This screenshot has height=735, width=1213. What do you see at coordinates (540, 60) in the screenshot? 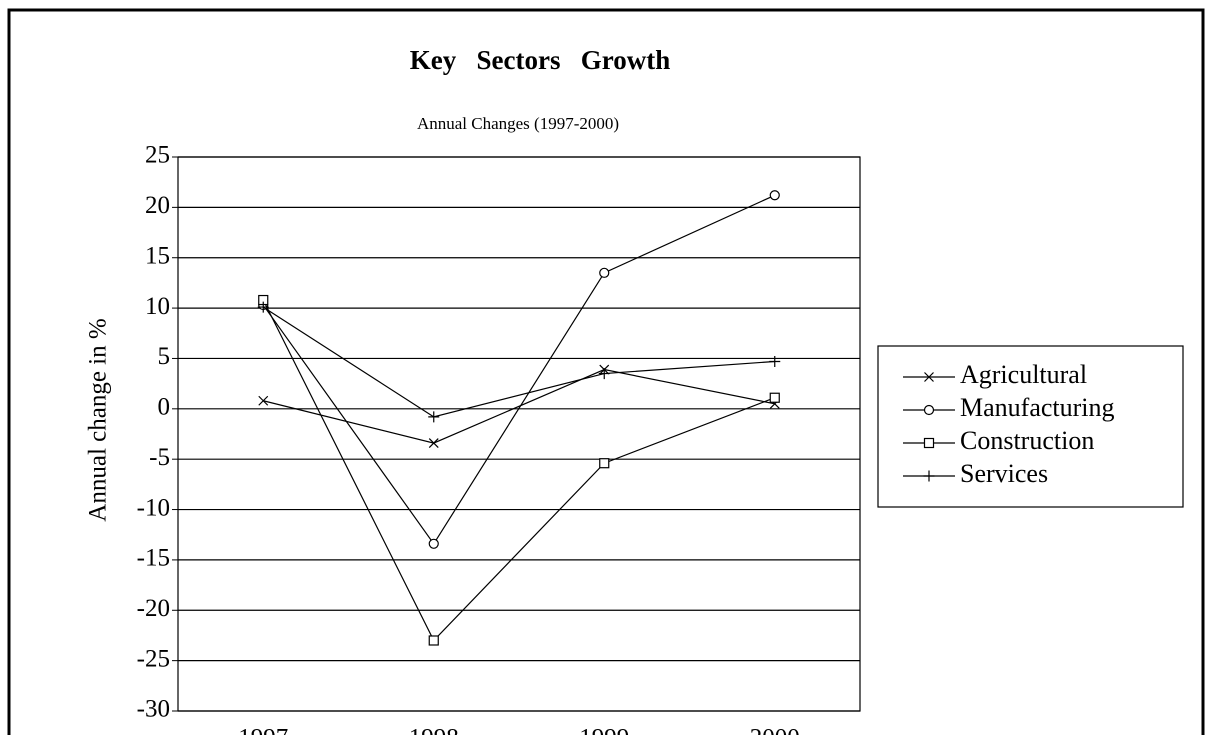
I see `chart-title: Key Sectors Growth` at bounding box center [540, 60].